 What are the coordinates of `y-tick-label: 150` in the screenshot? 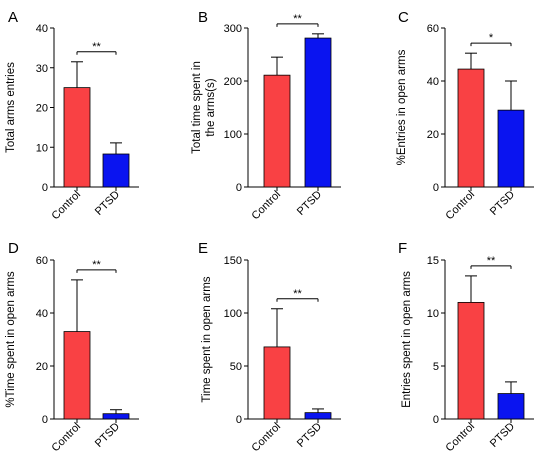 It's located at (233, 261).